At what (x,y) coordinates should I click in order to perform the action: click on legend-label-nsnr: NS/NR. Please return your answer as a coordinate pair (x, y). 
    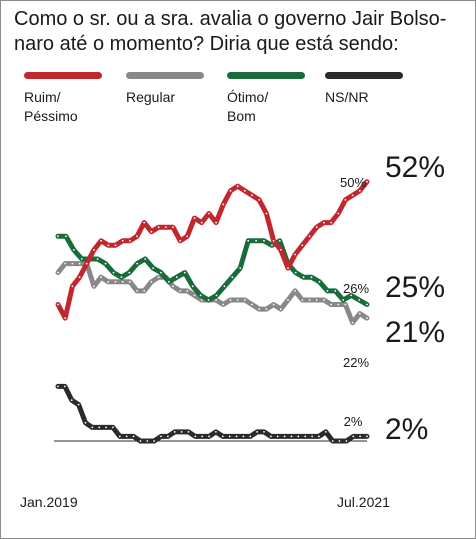
    Looking at the image, I should click on (347, 97).